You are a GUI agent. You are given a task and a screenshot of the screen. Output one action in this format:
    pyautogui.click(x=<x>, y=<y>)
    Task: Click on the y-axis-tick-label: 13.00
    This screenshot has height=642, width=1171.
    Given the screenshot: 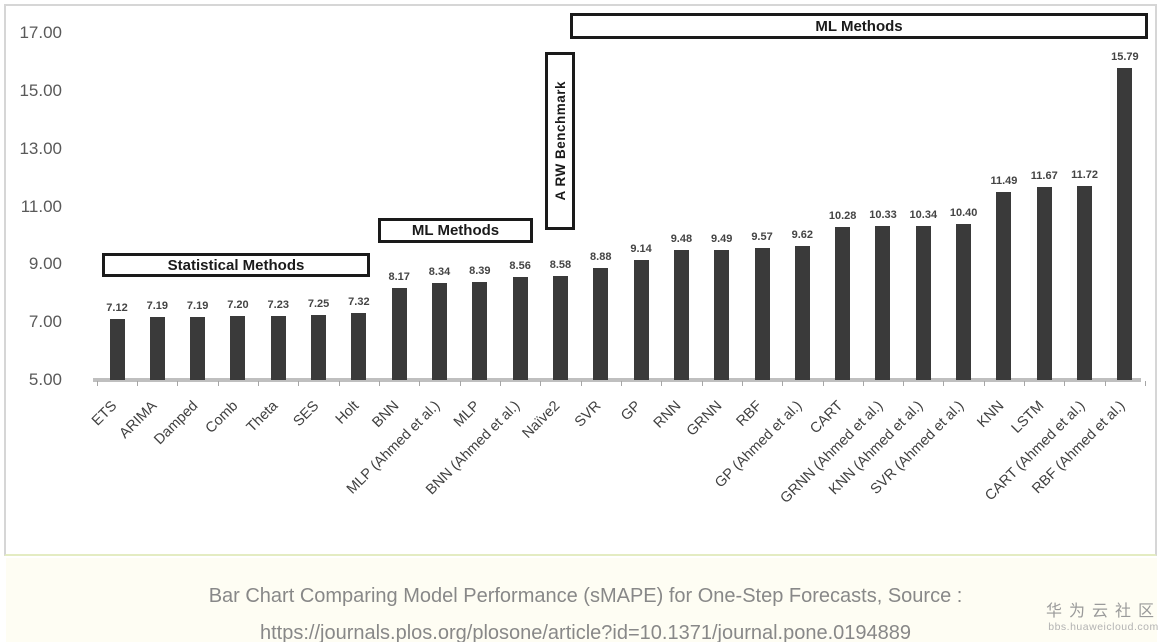 What is the action you would take?
    pyautogui.click(x=40, y=148)
    